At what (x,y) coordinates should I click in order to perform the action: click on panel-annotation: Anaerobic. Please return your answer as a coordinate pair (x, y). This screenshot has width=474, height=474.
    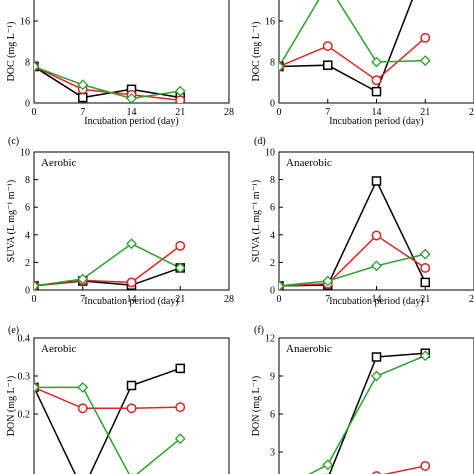
    Looking at the image, I should click on (309, 163).